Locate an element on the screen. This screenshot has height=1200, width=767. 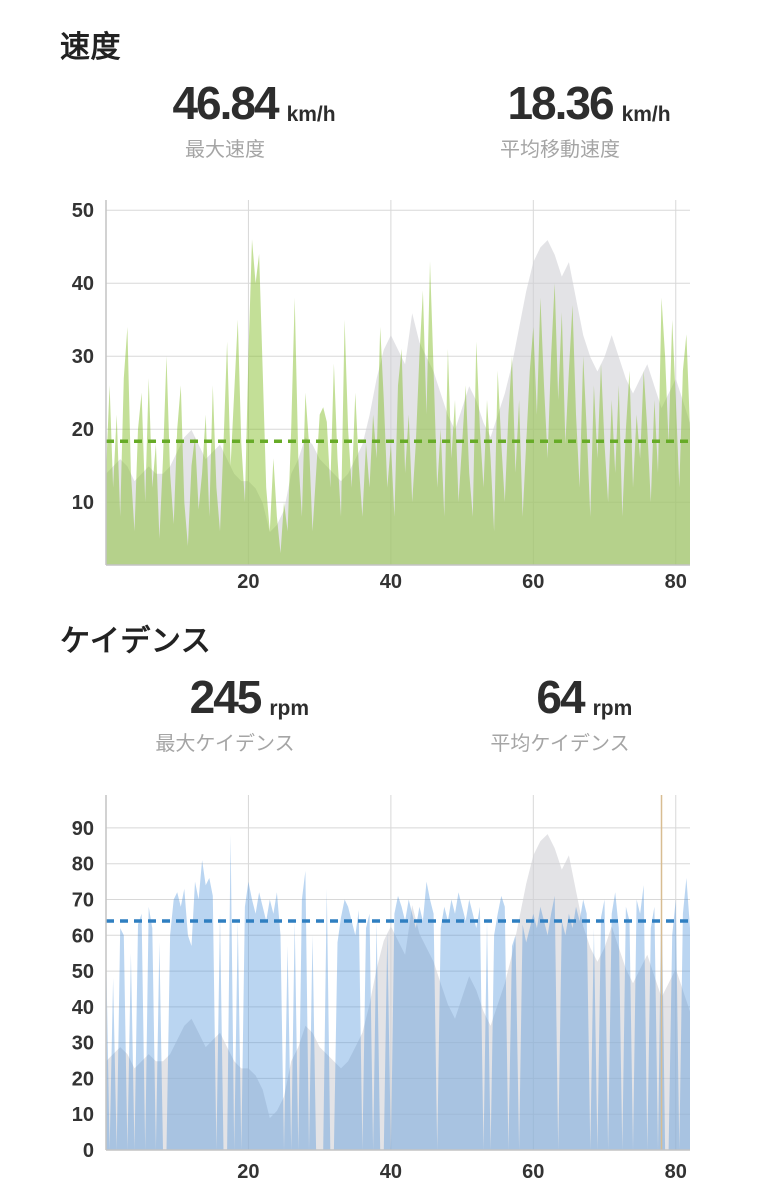
speed-section-title: 速度 is located at coordinates (90, 47).